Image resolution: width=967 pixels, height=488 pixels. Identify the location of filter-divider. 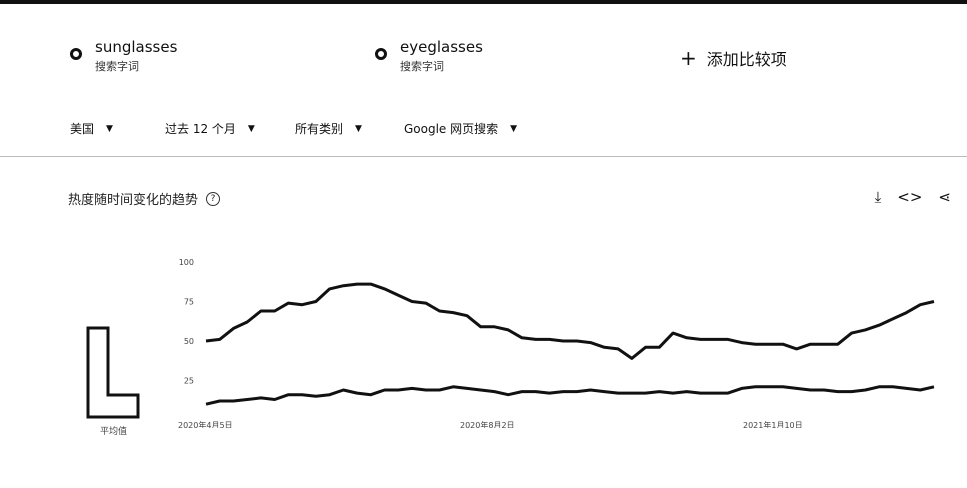
(483, 156).